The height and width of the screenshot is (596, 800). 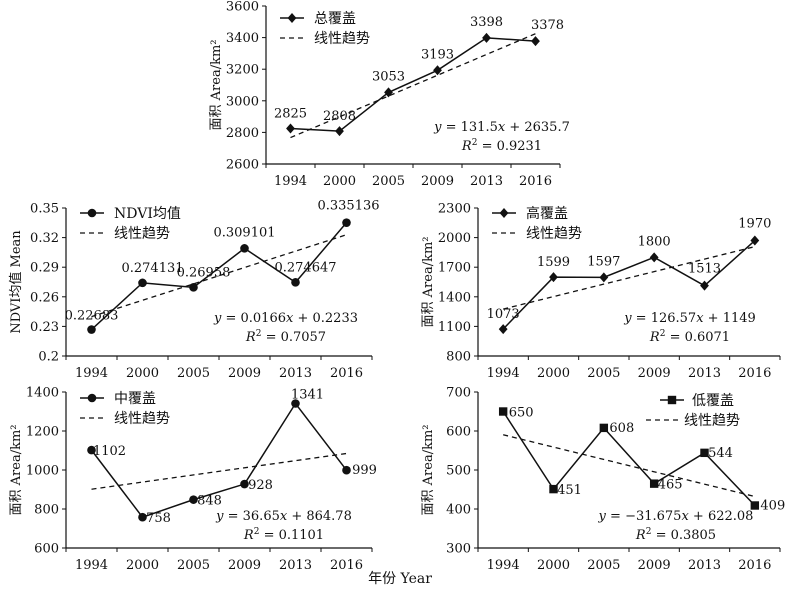 What do you see at coordinates (242, 133) in the screenshot?
I see `y-tick-label: 2800` at bounding box center [242, 133].